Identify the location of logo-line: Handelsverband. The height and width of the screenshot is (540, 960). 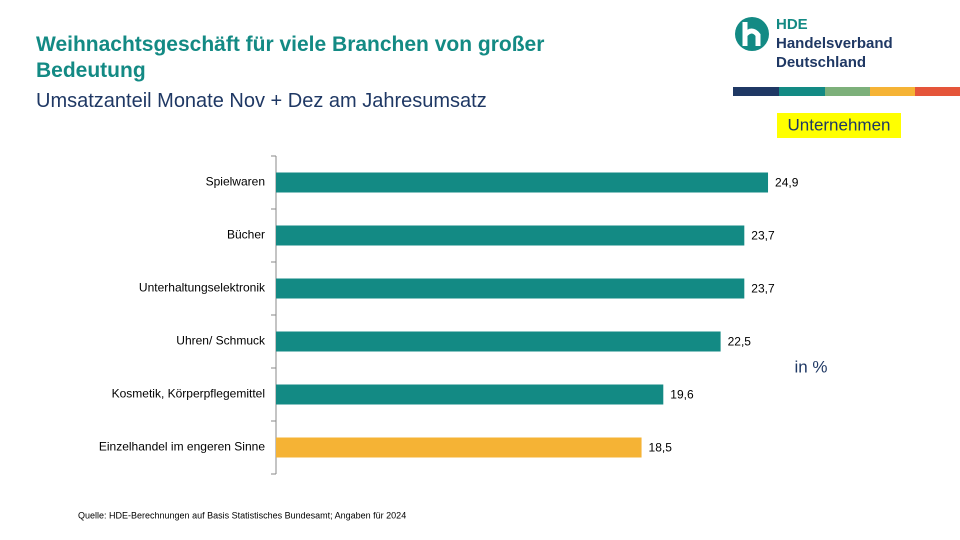
(834, 43).